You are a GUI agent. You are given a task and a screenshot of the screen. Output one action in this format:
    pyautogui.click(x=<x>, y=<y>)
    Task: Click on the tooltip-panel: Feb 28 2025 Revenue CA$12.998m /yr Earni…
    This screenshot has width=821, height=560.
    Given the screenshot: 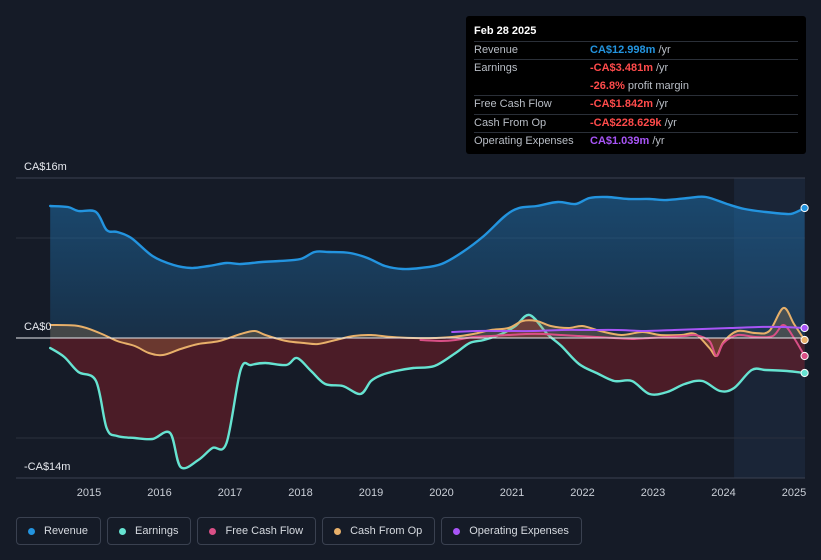 What is the action you would take?
    pyautogui.click(x=636, y=85)
    